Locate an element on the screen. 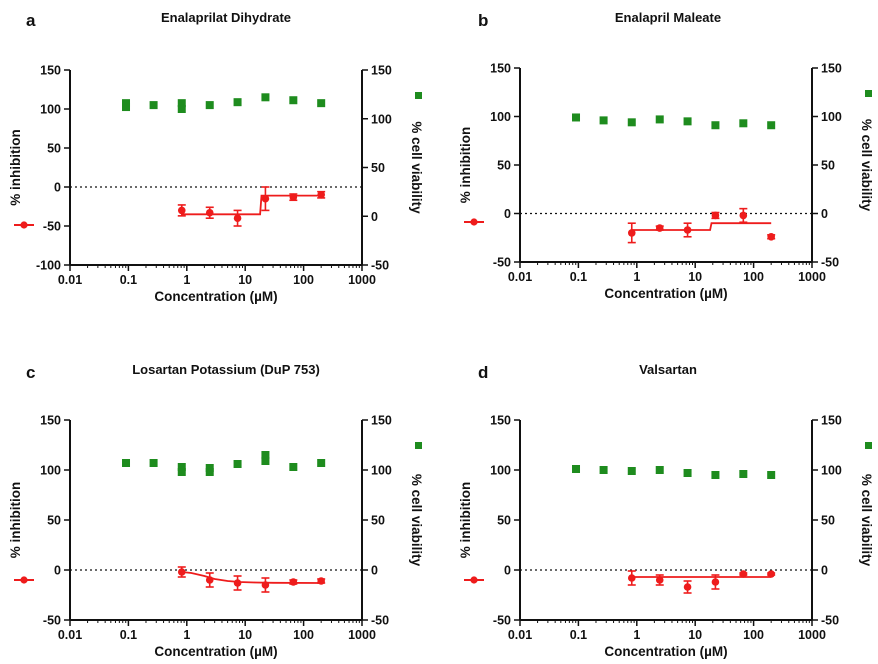 Image resolution: width=878 pixels, height=664 pixels. inhibition-fit-line is located at coordinates (701, 226).